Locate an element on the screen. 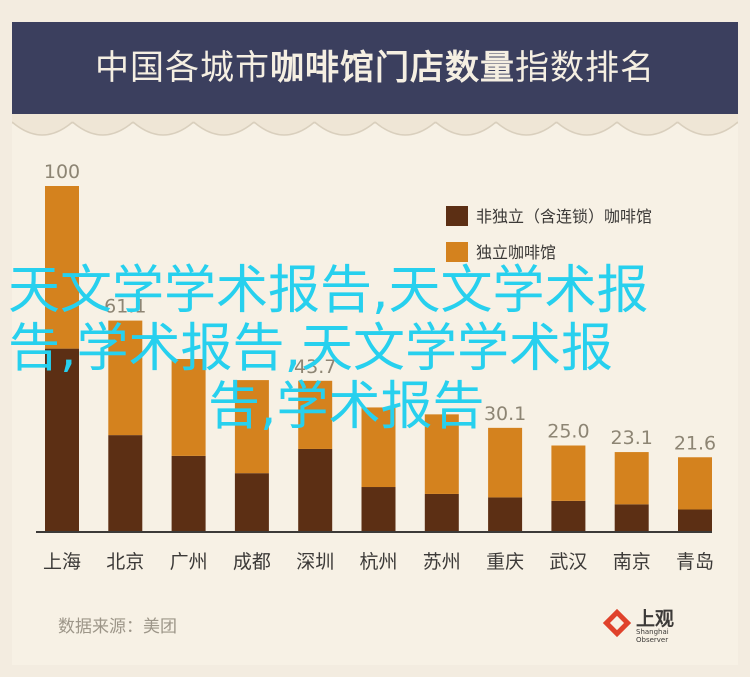 The height and width of the screenshot is (677, 750). category-label: 武汉 is located at coordinates (568, 562).